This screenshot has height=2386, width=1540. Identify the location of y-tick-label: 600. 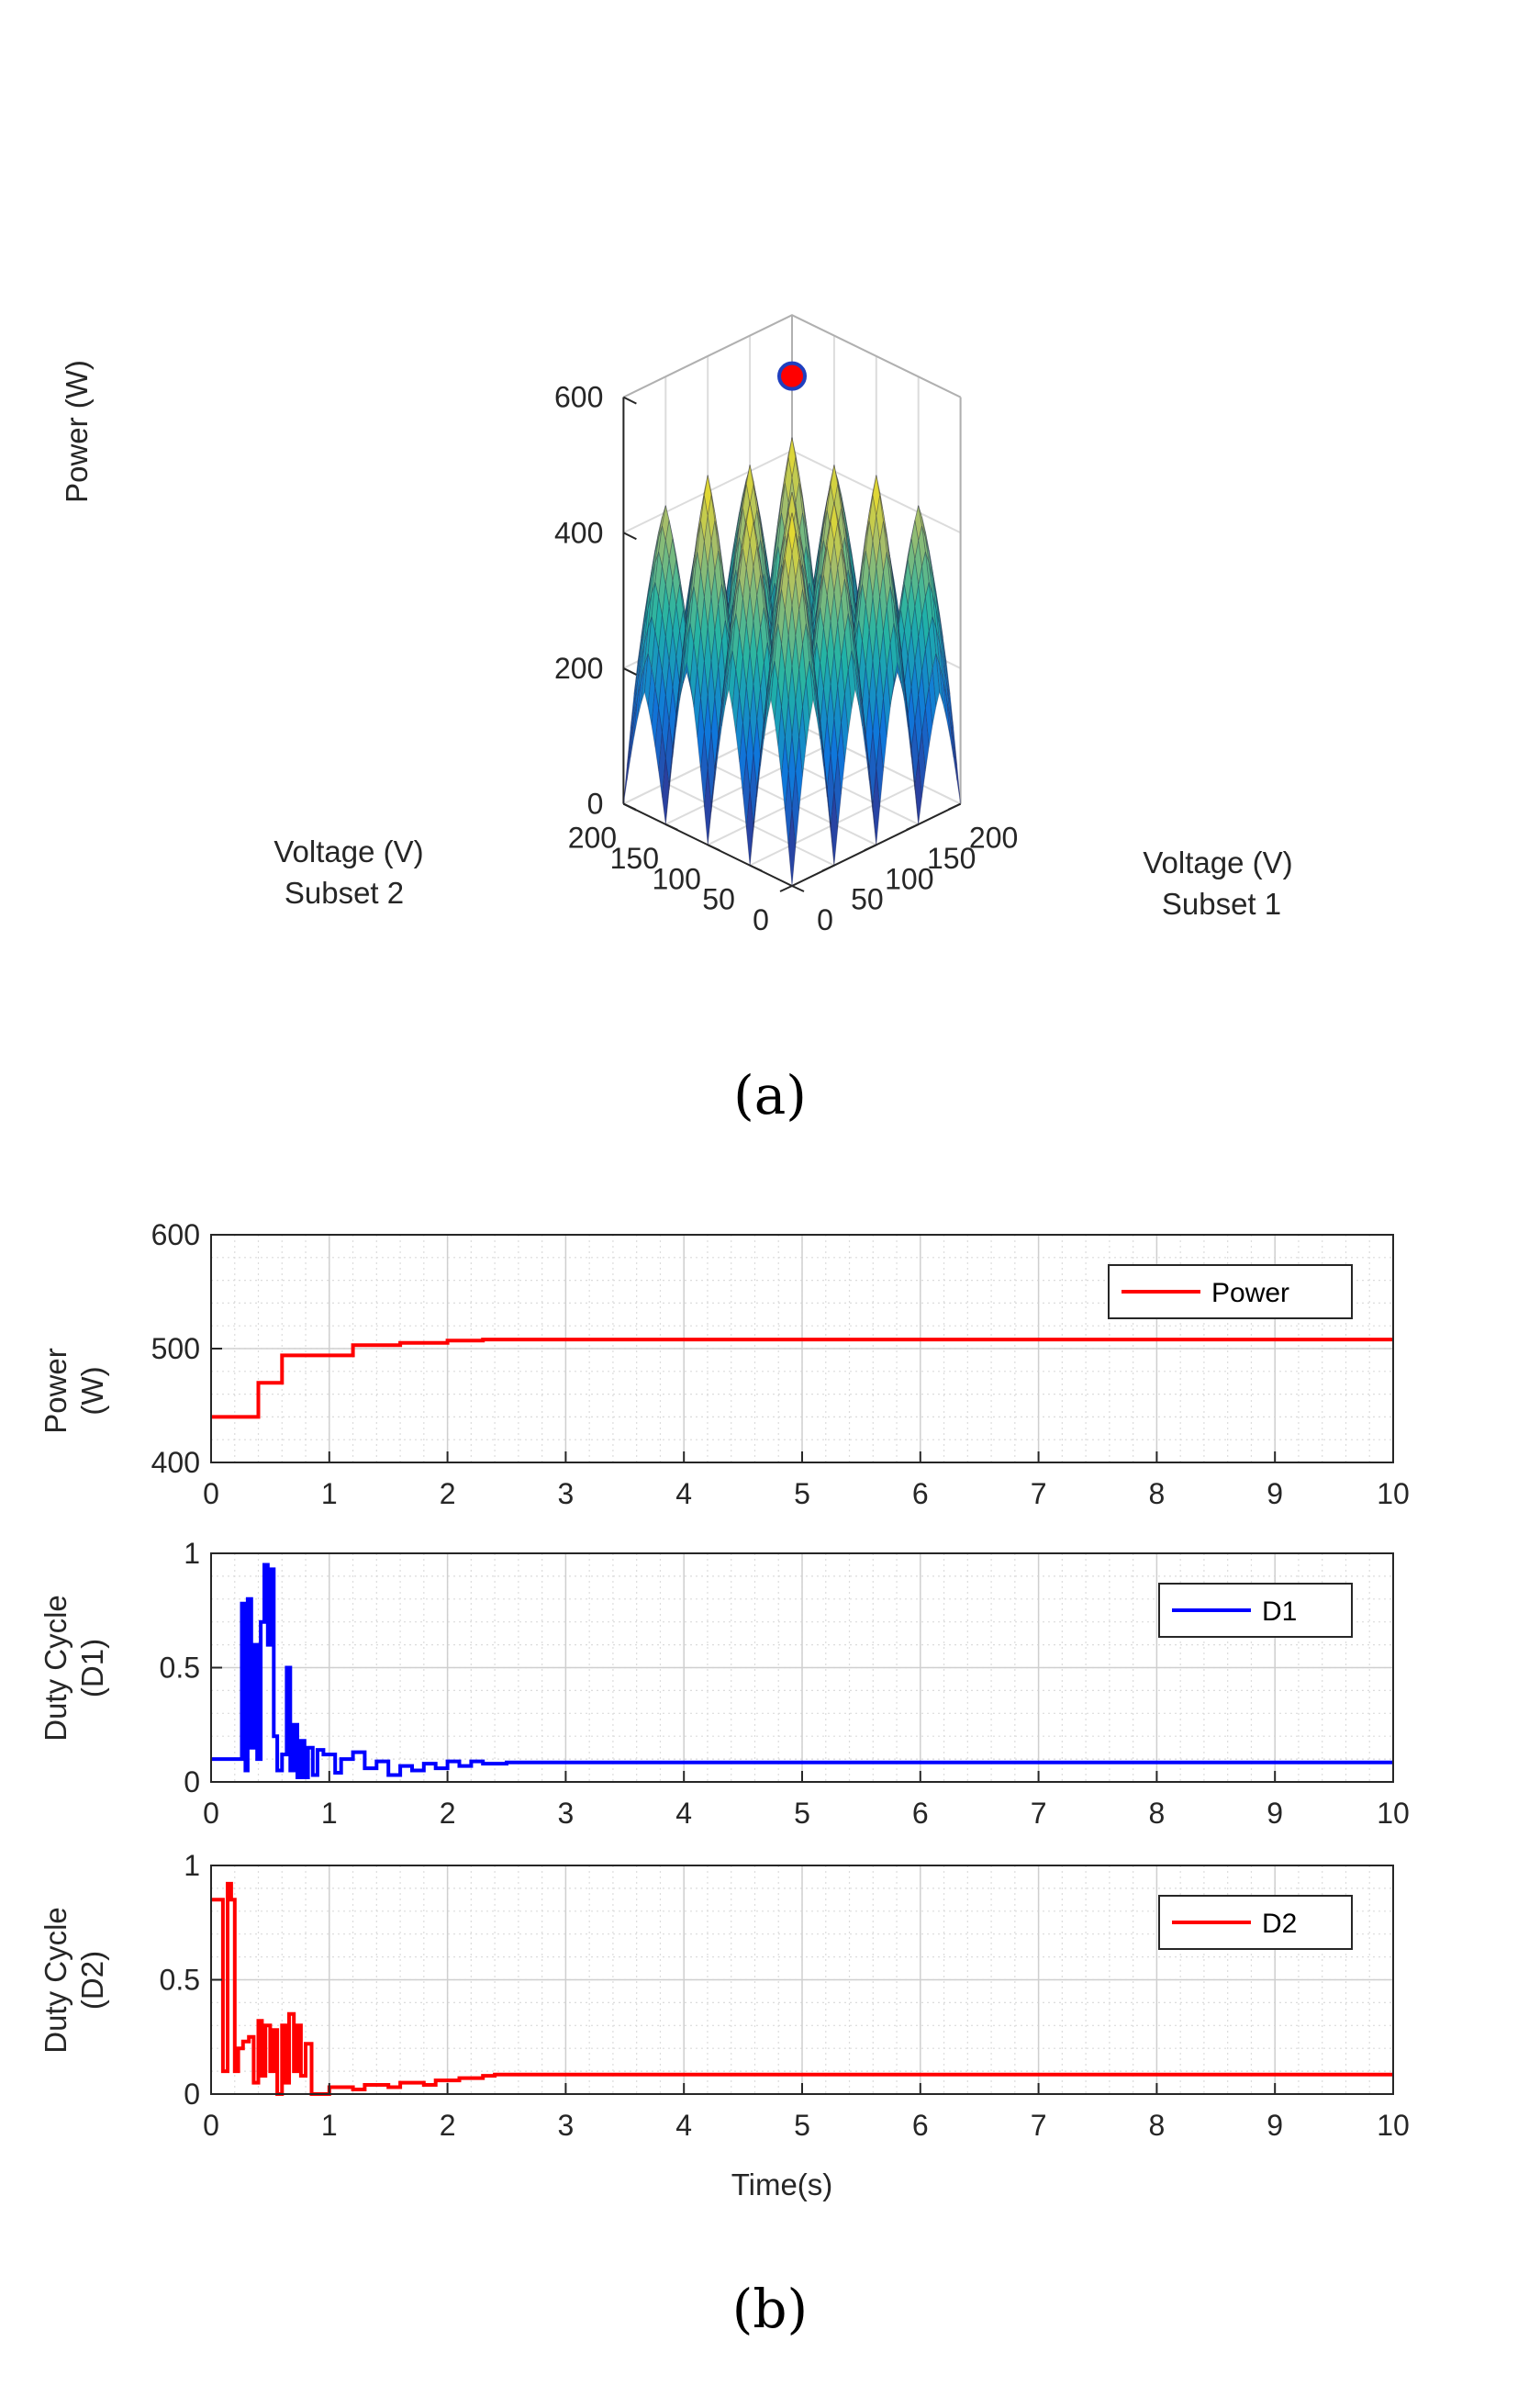
(175, 1235).